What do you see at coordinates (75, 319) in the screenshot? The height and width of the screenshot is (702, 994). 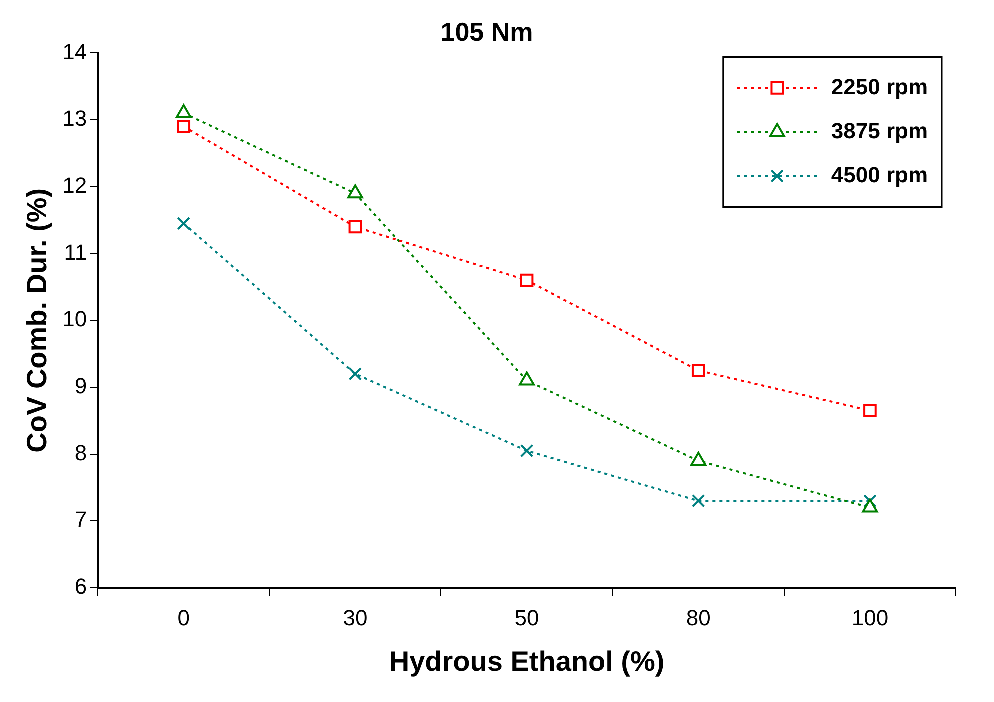 I see `y-tick-label: 10` at bounding box center [75, 319].